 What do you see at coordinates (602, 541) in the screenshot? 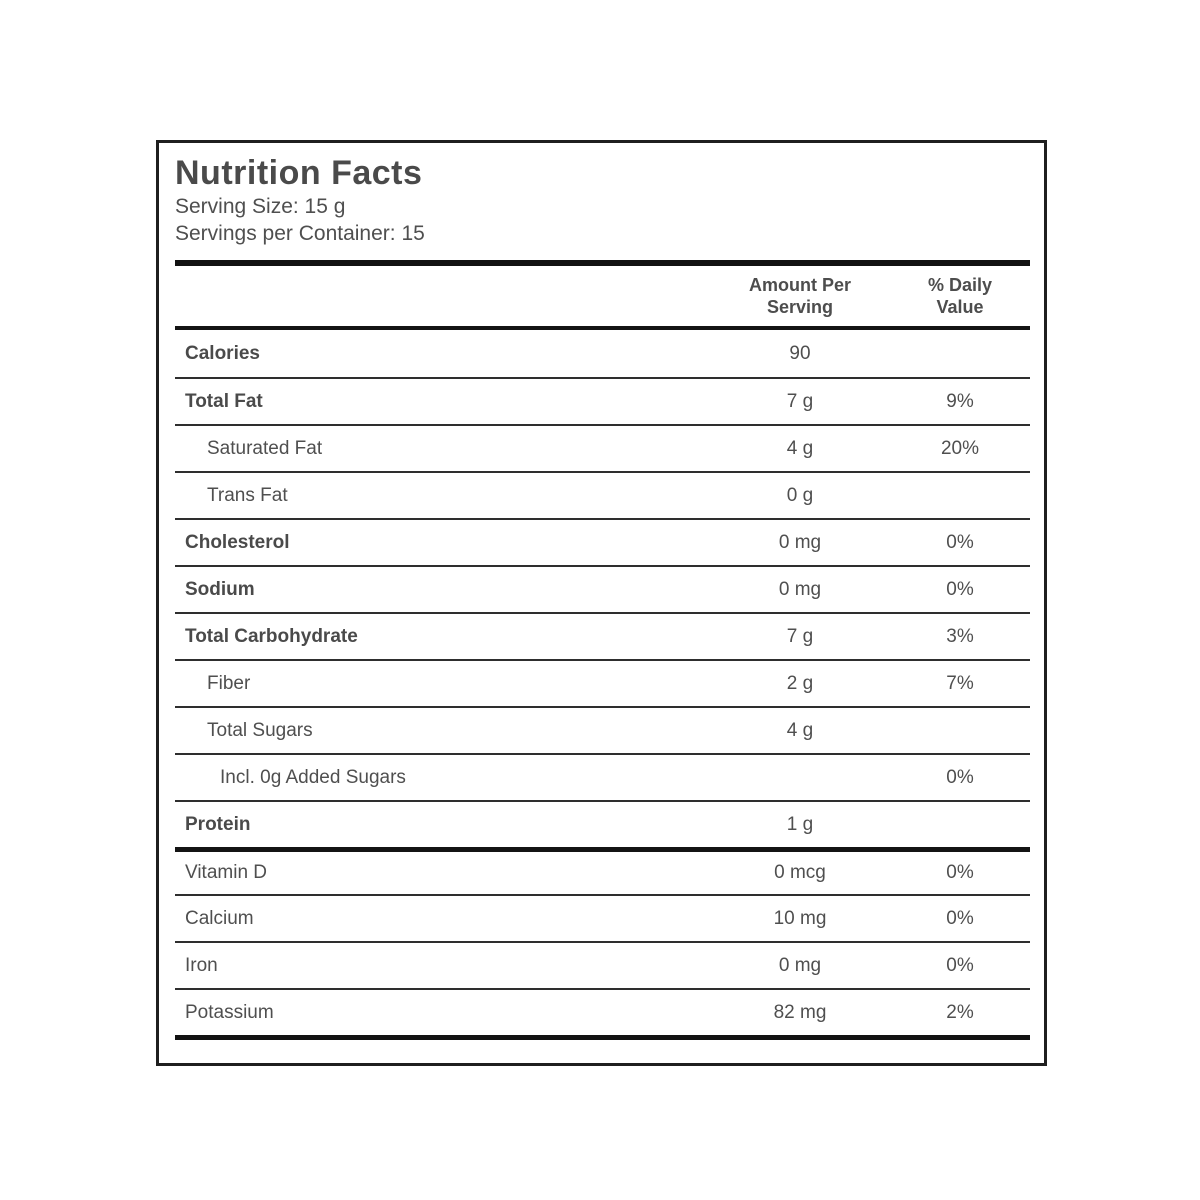
I see `table-row-cholesterol: Cholesterol 0 mg 0%` at bounding box center [602, 541].